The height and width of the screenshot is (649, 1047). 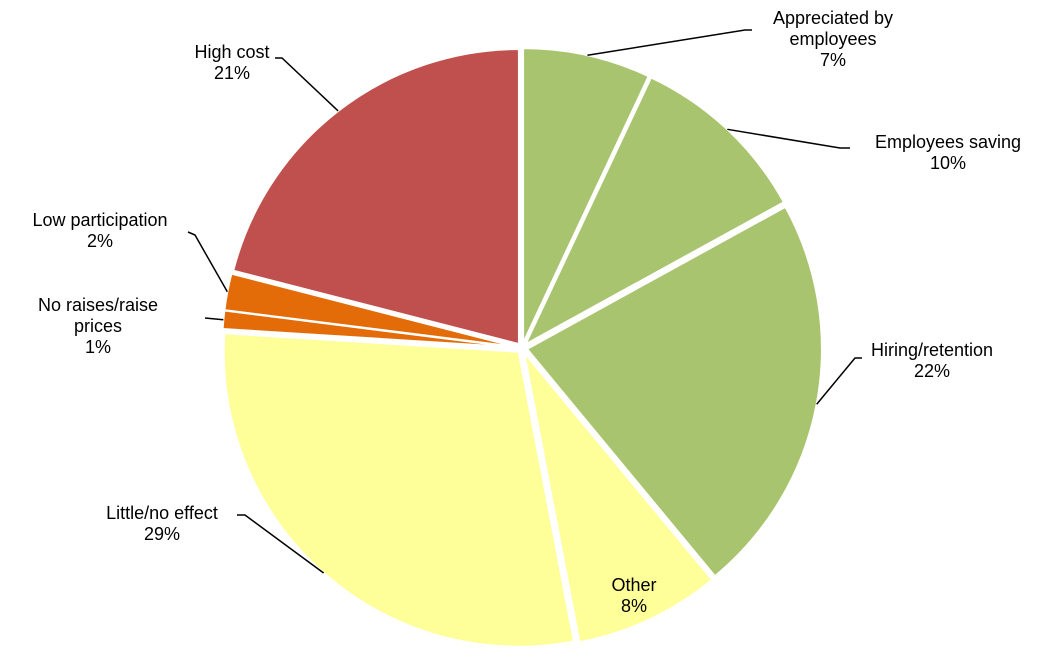 I want to click on category-label: No raises/raise prices, so click(x=98, y=315).